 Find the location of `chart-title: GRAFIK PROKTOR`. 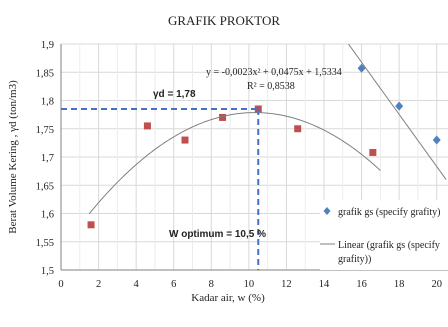

chart-title: GRAFIK PROKTOR is located at coordinates (224, 20).